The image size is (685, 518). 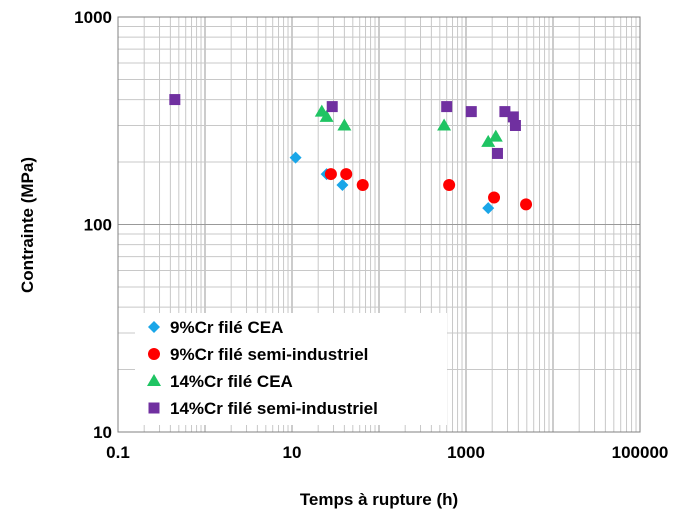 What do you see at coordinates (226, 327) in the screenshot?
I see `legend-label: 9%Cr filé CEA` at bounding box center [226, 327].